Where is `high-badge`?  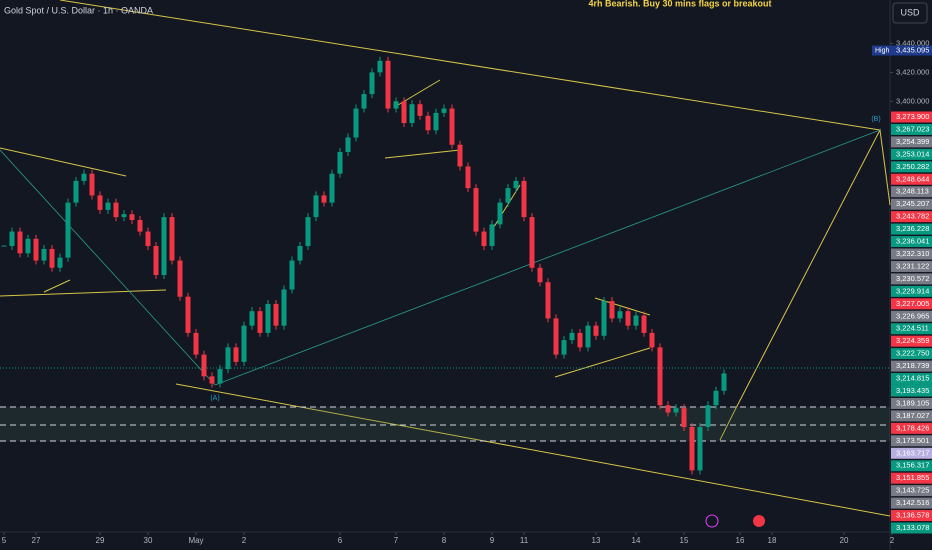 high-badge is located at coordinates (882, 50).